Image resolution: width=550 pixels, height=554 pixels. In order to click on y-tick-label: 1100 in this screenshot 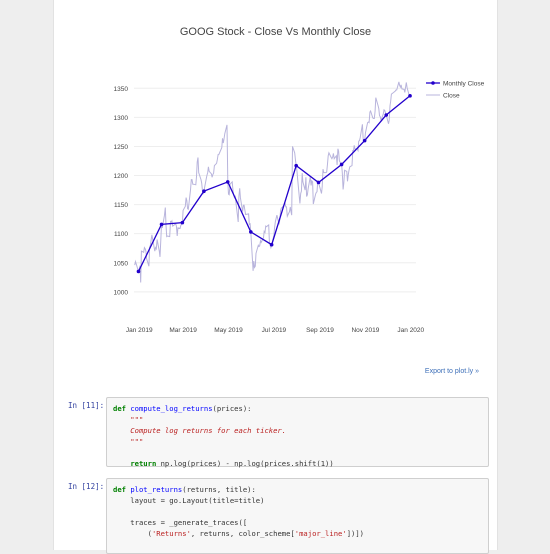, I will do `click(121, 234)`.